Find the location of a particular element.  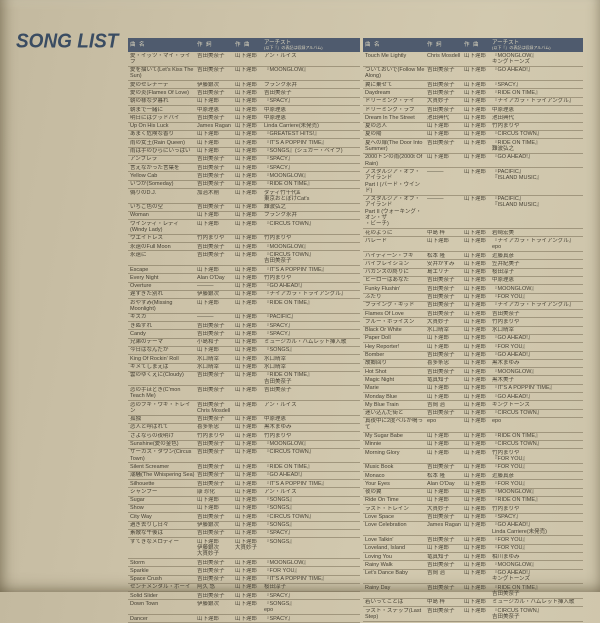

table-row: キスカ ――― 山下達郎 『PACIFIC』 is located at coordinates (244, 318).